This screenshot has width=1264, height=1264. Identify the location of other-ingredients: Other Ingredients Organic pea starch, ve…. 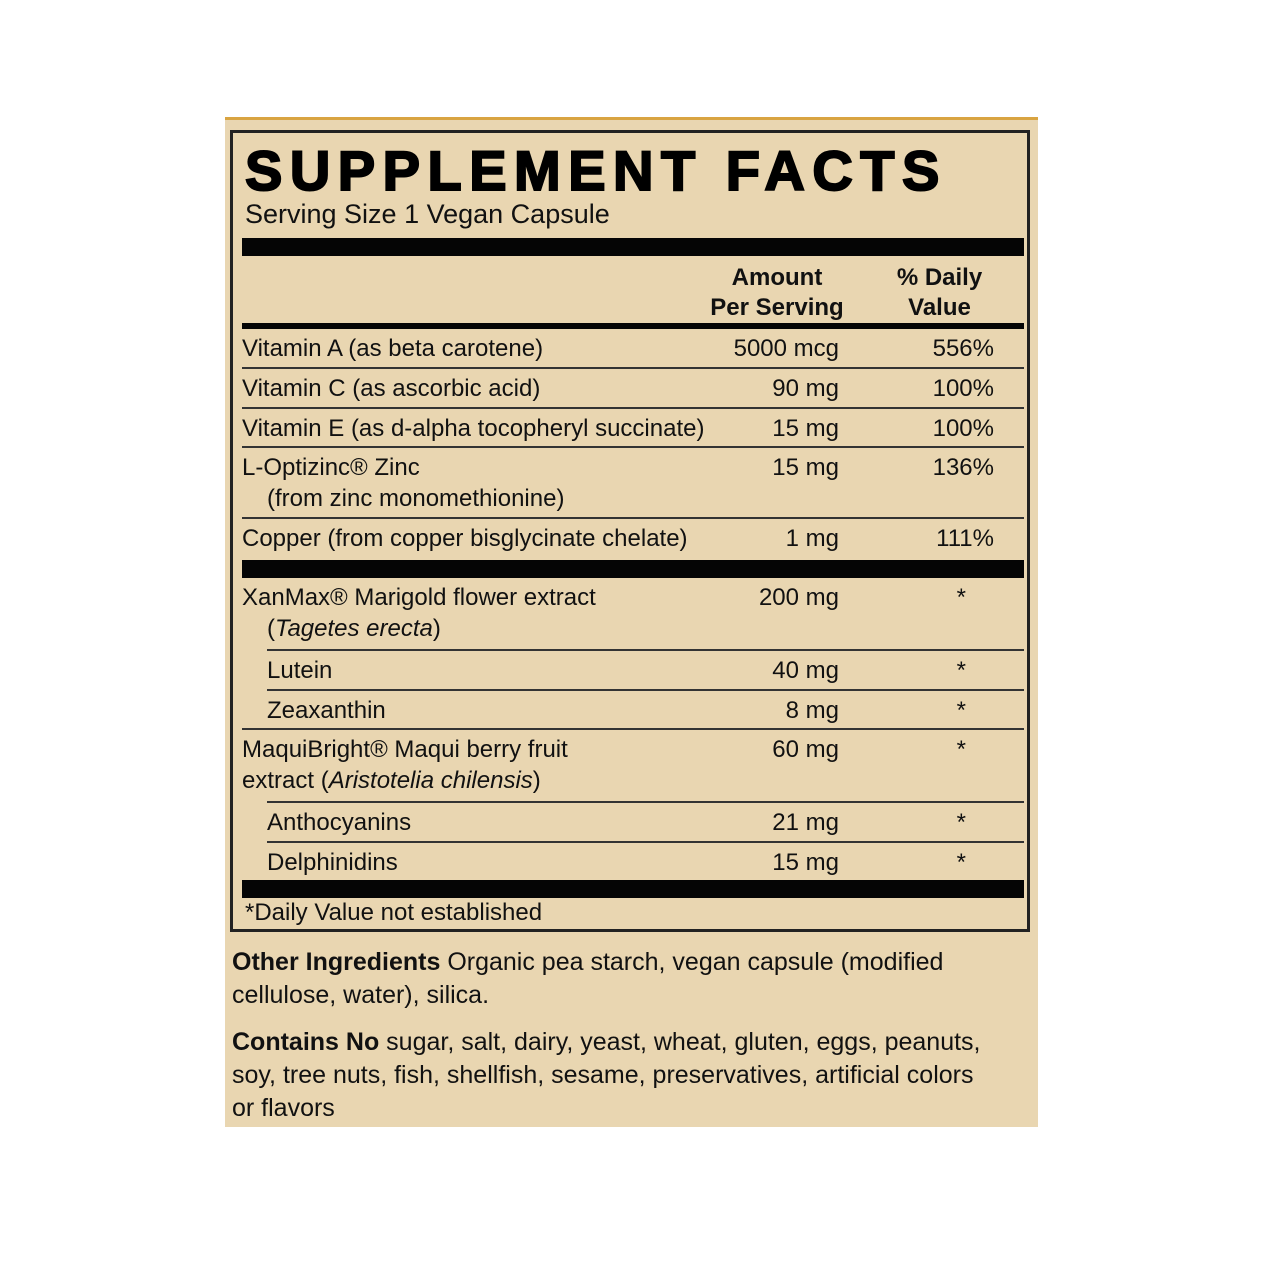
(612, 979).